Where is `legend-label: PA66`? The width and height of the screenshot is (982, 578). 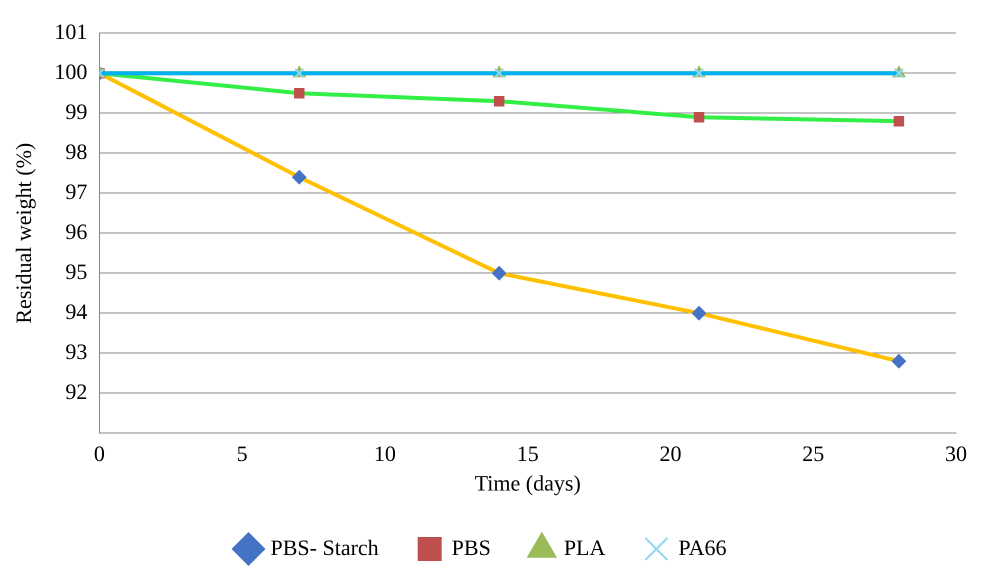 legend-label: PA66 is located at coordinates (702, 547).